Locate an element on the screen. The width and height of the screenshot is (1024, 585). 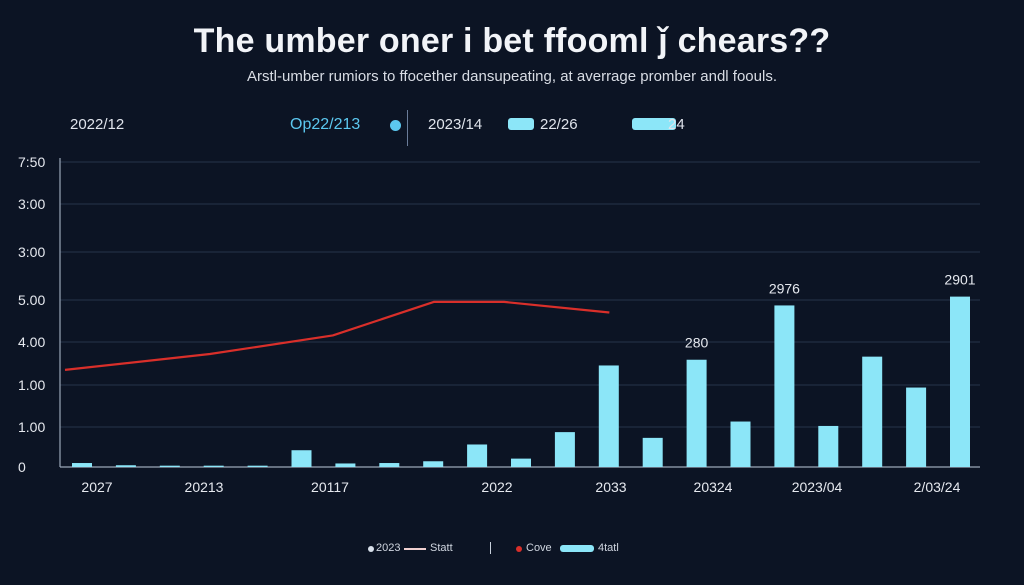
x-tick-label: 2033 is located at coordinates (610, 487).